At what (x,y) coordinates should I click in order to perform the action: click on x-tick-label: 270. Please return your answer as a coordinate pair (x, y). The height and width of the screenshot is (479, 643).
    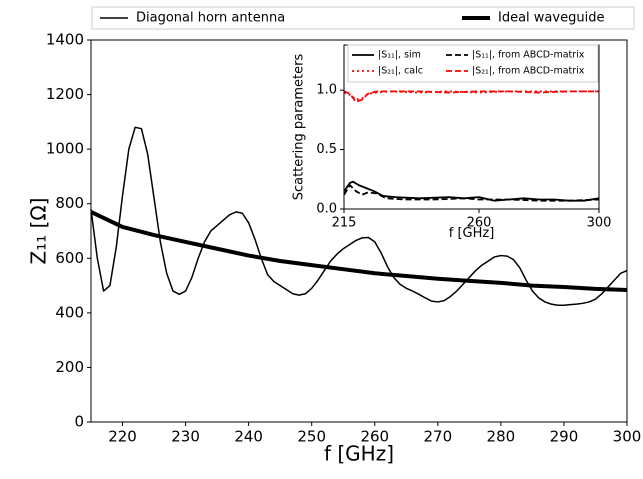
    Looking at the image, I should click on (438, 437).